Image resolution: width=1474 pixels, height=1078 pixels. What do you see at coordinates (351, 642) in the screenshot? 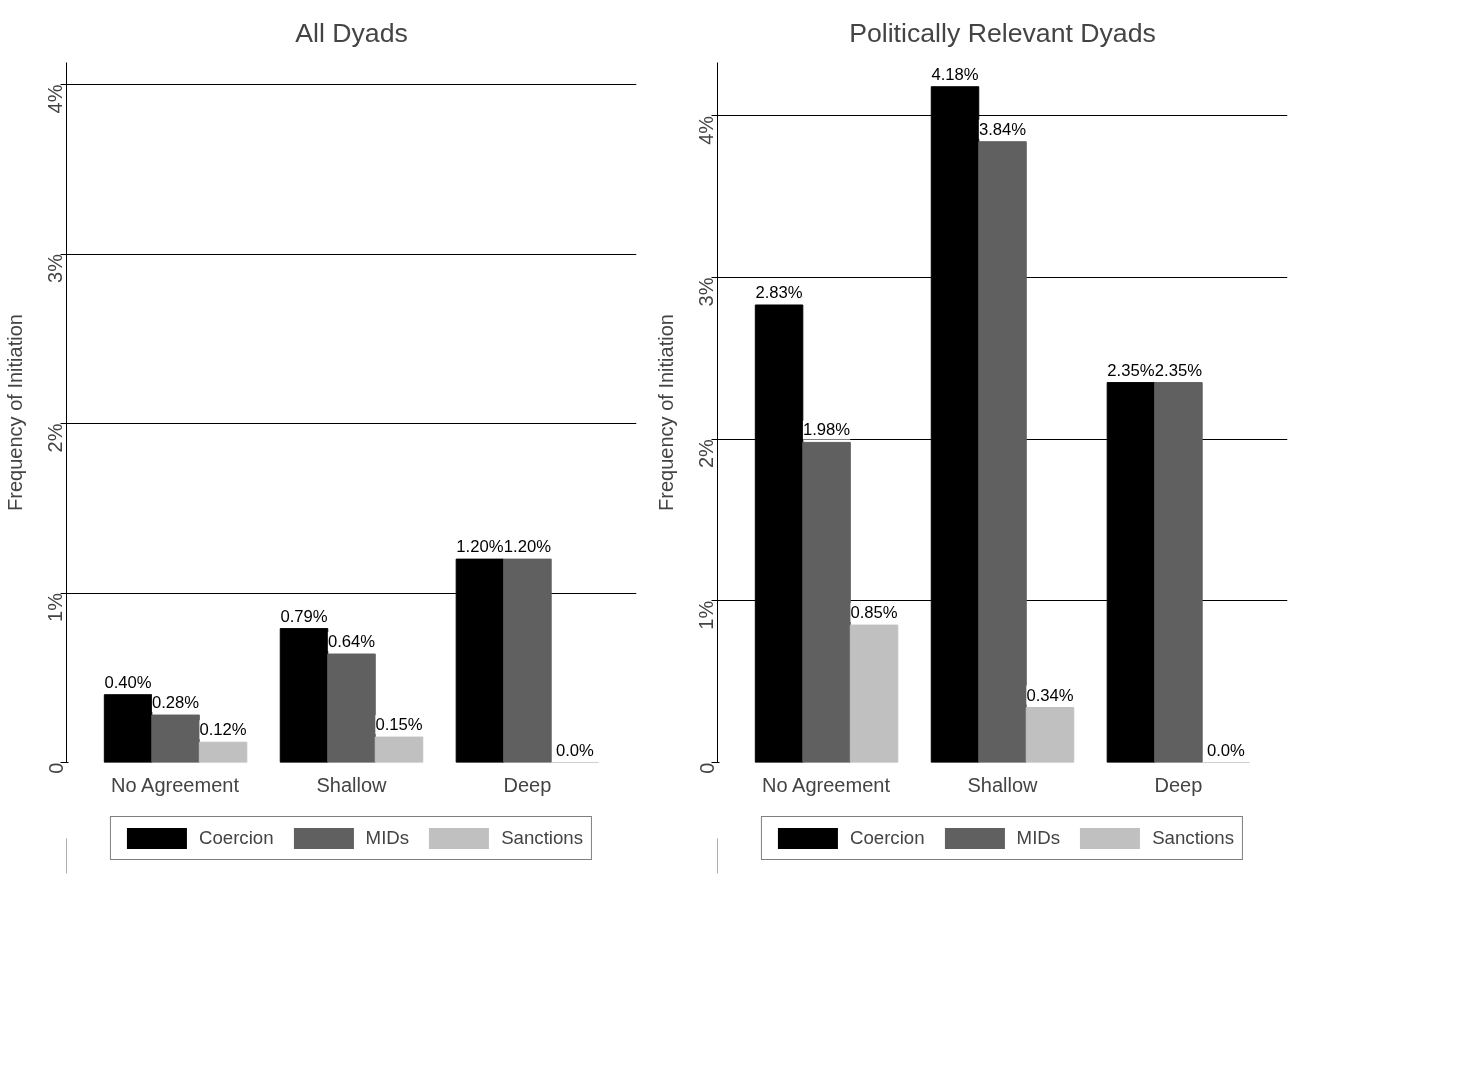
I see `data-label: 0.64%` at bounding box center [351, 642].